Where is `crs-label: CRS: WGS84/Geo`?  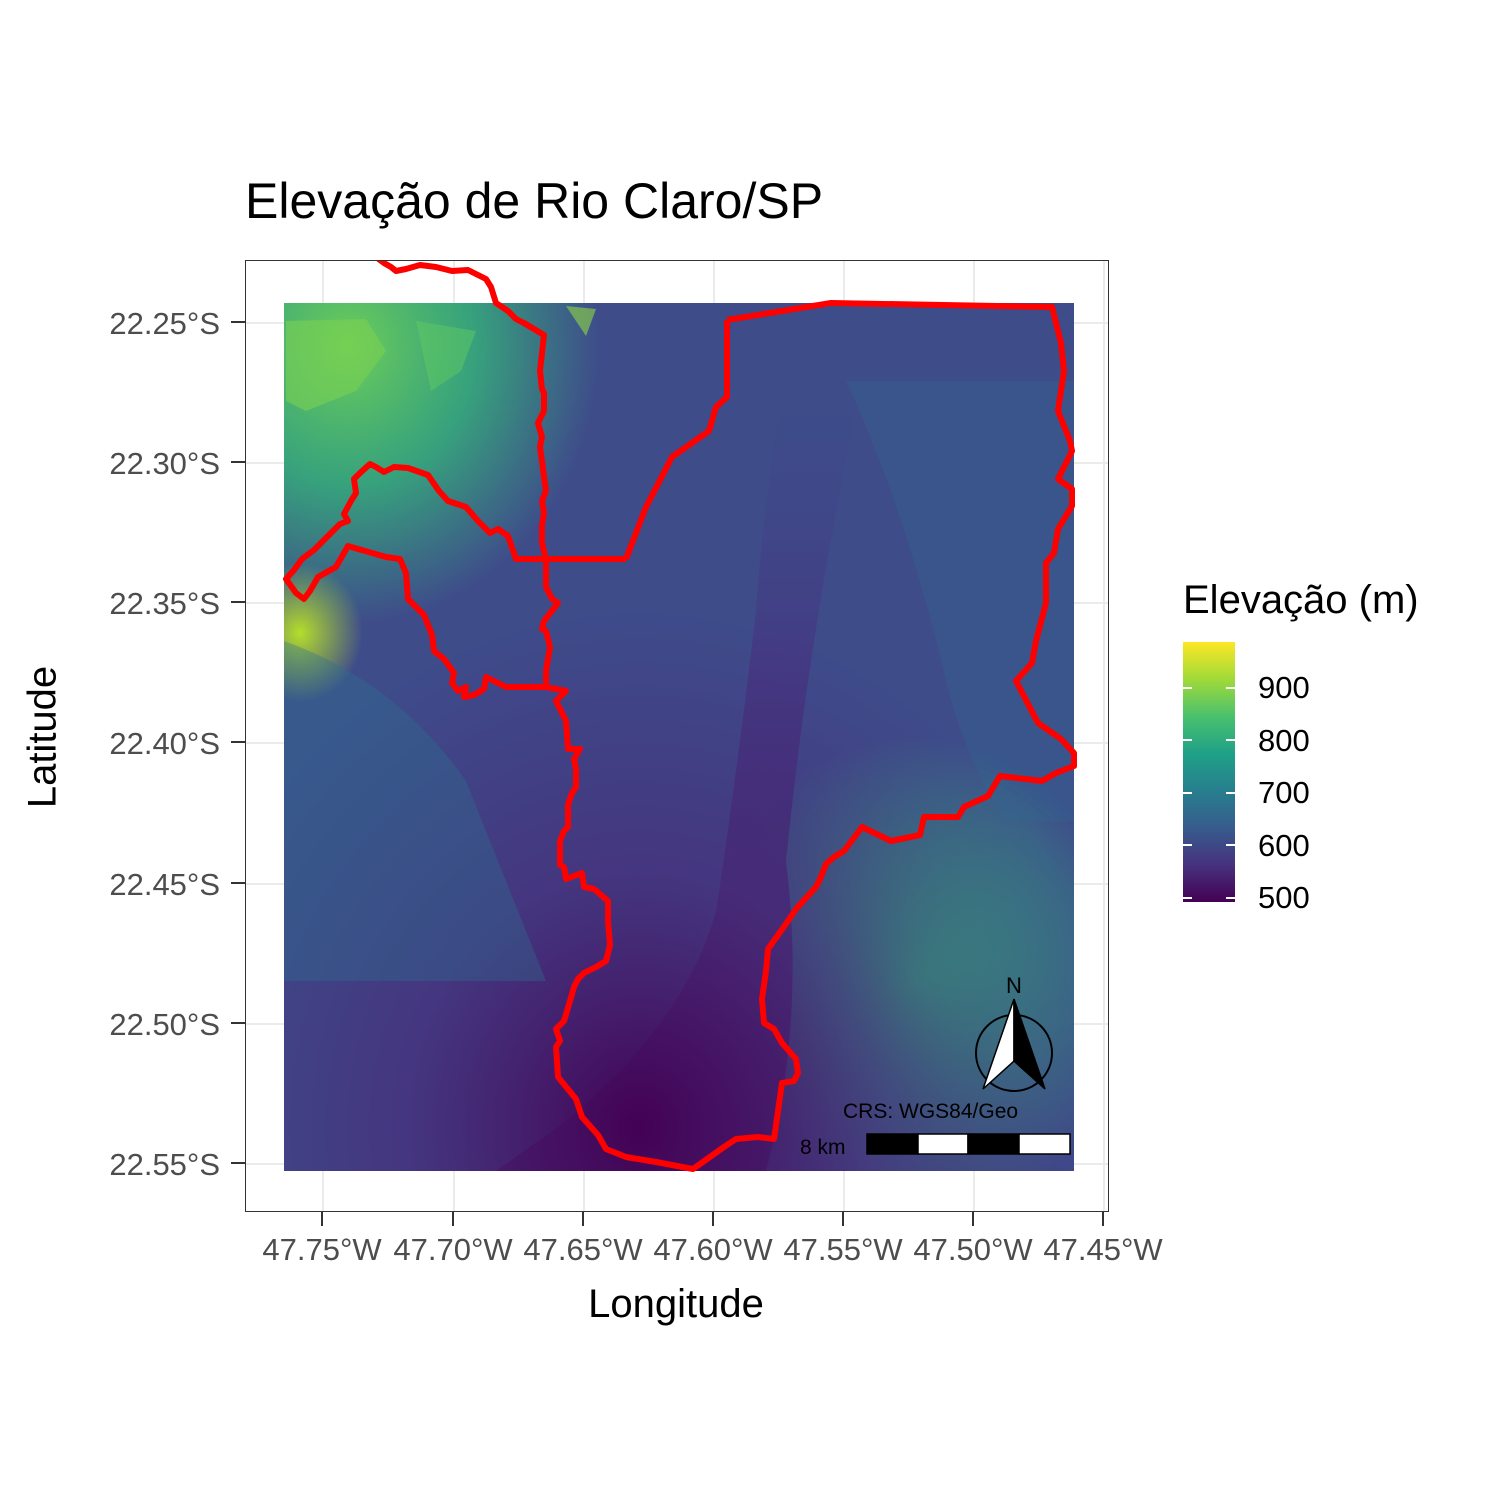 crs-label: CRS: WGS84/Geo is located at coordinates (930, 1111).